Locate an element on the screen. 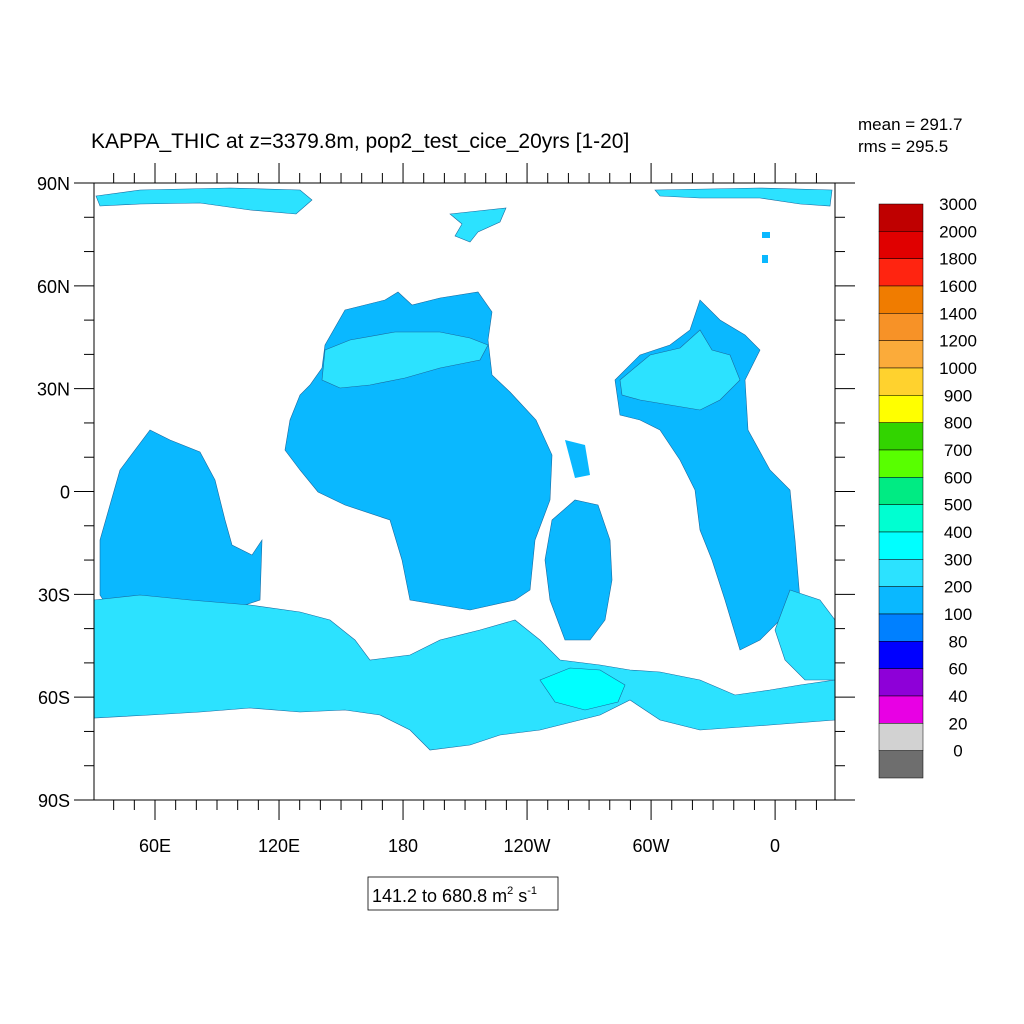 This screenshot has height=1024, width=1024. range-label-sup2: -1 is located at coordinates (532, 891).